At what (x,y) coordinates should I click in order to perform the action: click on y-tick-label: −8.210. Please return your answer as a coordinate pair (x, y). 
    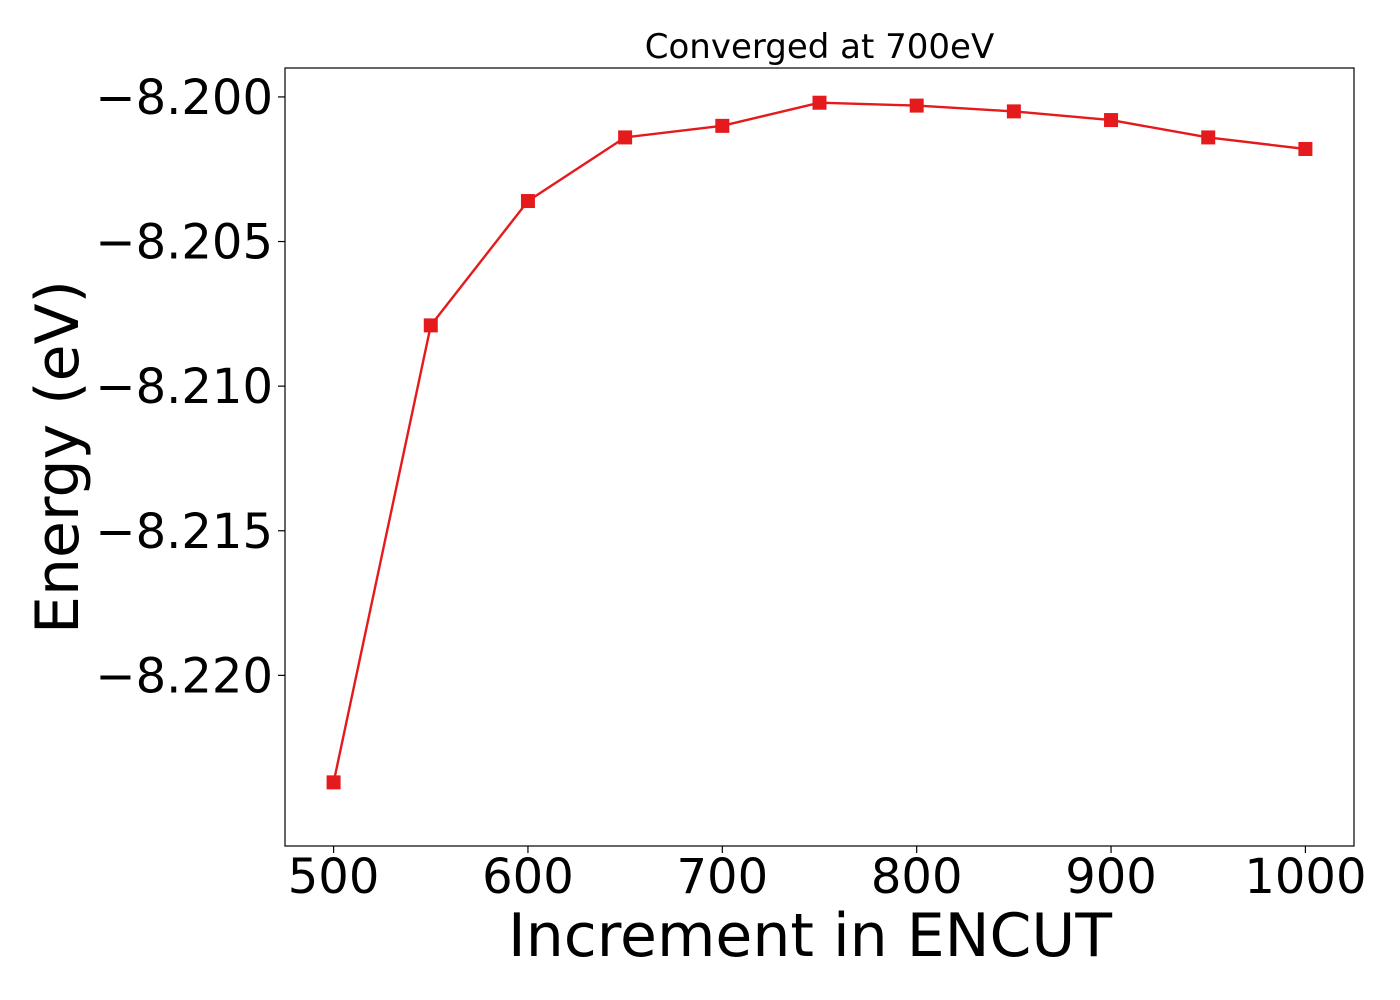
    Looking at the image, I should click on (184, 387).